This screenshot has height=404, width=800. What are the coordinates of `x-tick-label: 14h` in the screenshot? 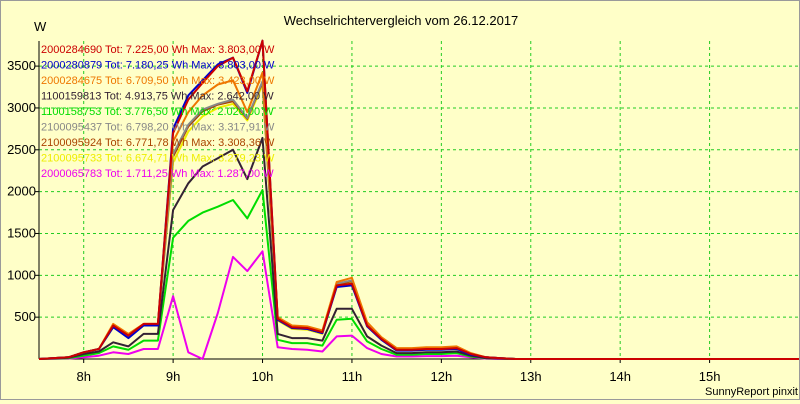 It's located at (620, 376).